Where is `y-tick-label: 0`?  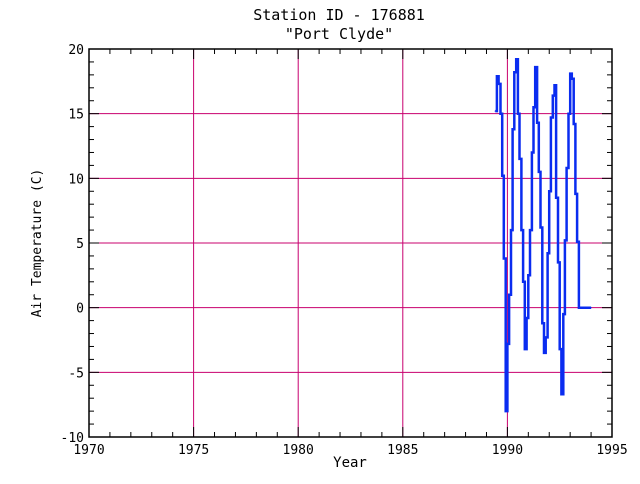
y-tick-label: 0 is located at coordinates (80, 309).